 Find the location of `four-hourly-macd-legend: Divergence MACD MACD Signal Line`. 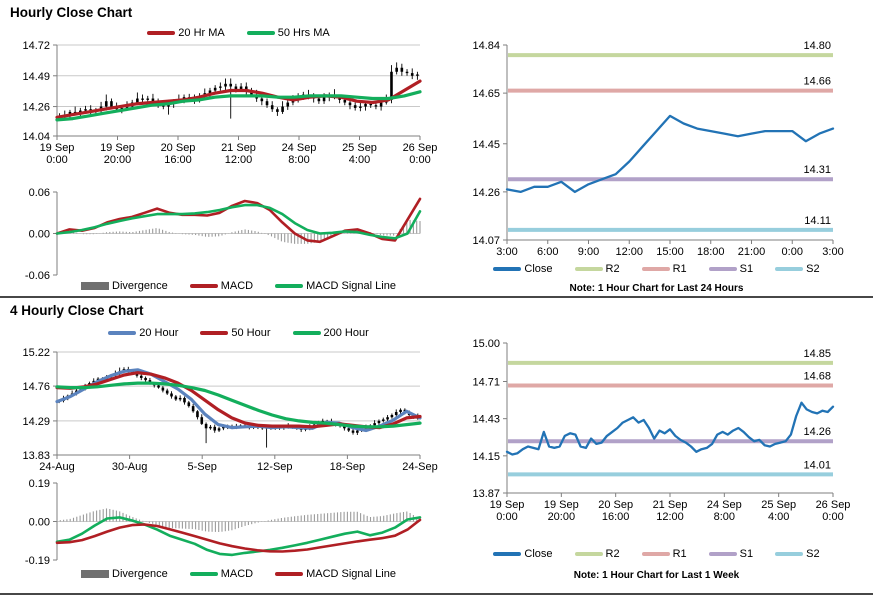

four-hourly-macd-legend: Divergence MACD MACD Signal Line is located at coordinates (238, 574).